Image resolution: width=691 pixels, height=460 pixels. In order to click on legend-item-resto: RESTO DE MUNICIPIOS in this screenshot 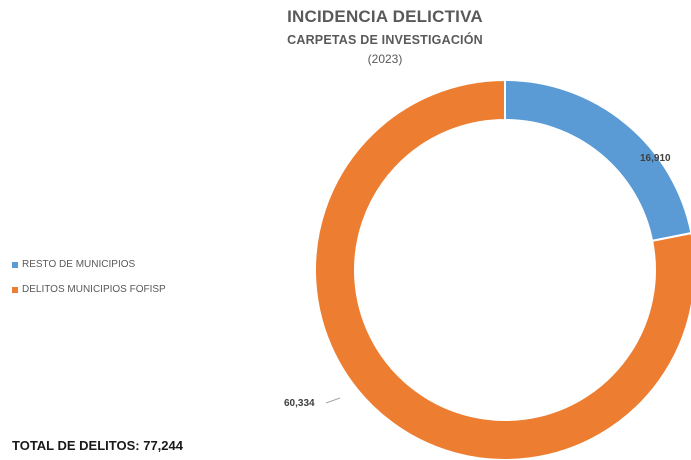, I will do `click(89, 264)`.